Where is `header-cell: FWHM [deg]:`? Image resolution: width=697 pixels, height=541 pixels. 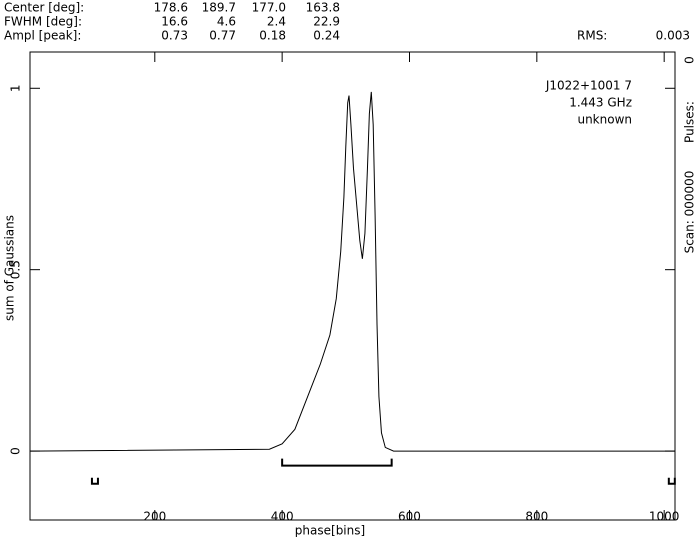 header-cell: FWHM [deg]: is located at coordinates (43, 22).